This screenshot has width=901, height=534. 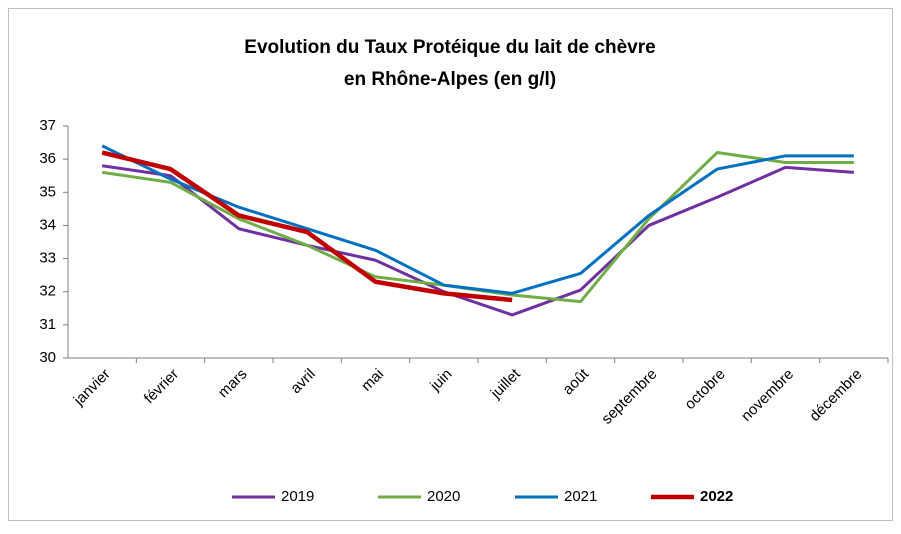 I want to click on legend-label: 2022, so click(x=716, y=496).